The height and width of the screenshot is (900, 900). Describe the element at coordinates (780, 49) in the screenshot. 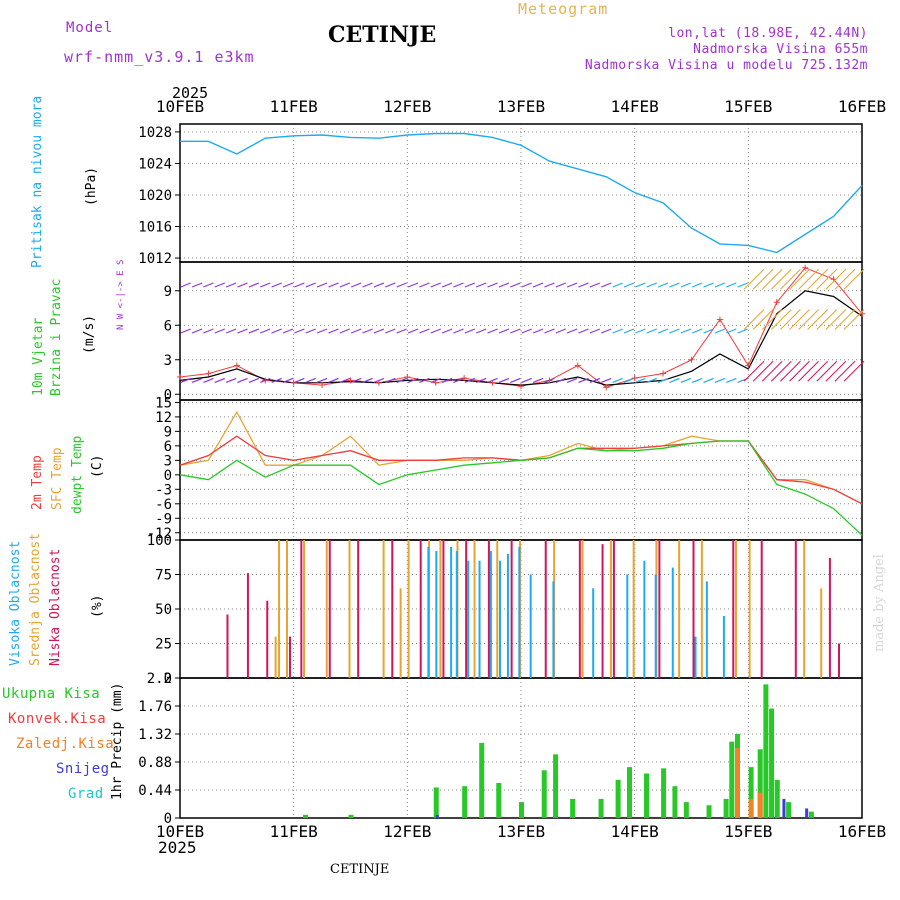

I see `altitude-label: Nadmorska Visina 655m` at that location.